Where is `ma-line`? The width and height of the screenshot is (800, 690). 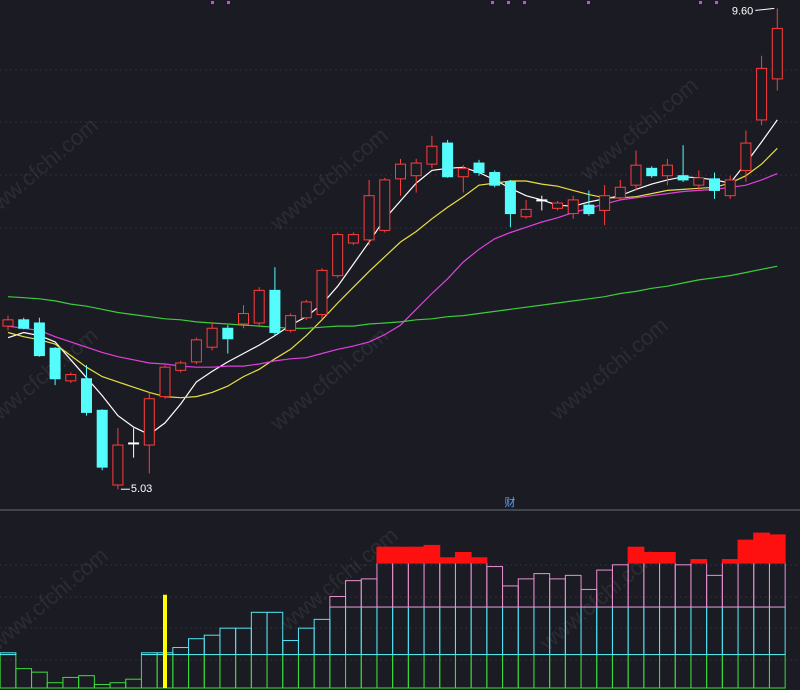 ma-line is located at coordinates (392, 297).